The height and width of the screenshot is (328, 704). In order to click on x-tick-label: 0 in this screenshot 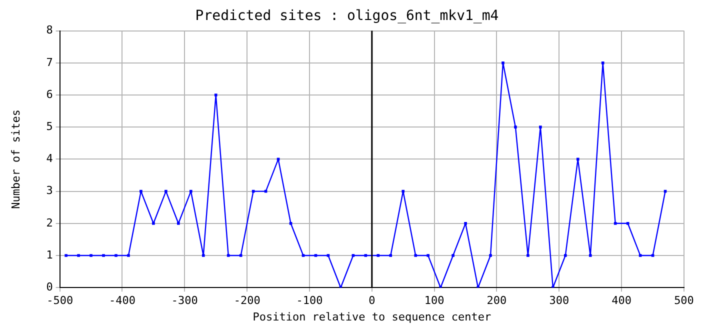, I will do `click(372, 301)`.